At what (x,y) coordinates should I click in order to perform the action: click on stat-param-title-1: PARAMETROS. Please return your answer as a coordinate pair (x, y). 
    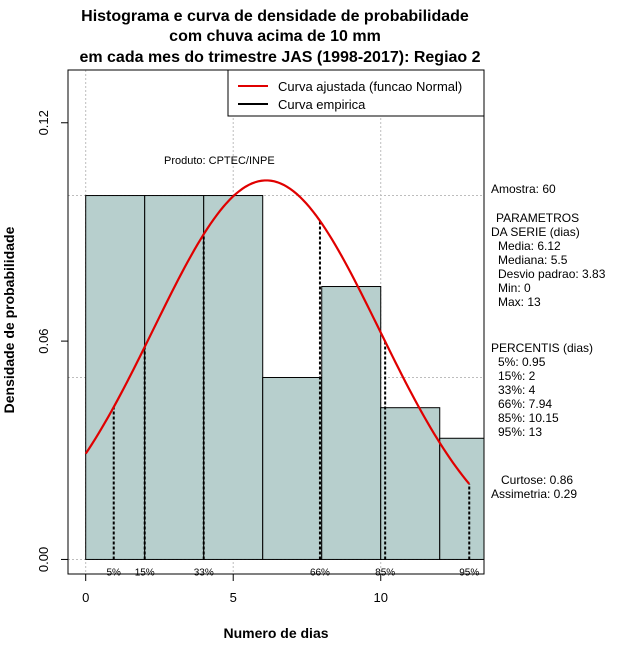
    Looking at the image, I should click on (537, 218).